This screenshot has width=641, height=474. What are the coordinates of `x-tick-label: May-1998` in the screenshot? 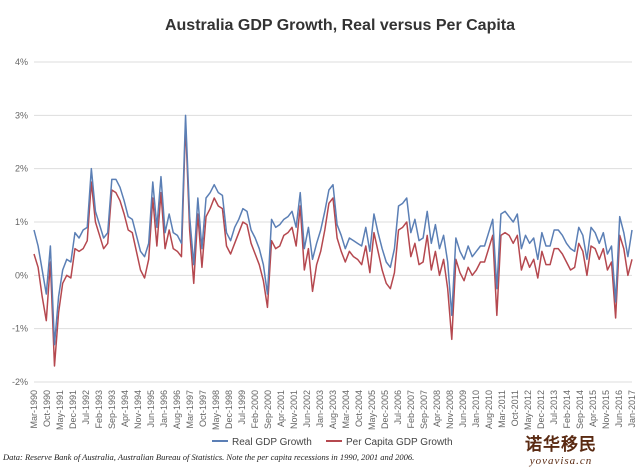 It's located at (216, 410).